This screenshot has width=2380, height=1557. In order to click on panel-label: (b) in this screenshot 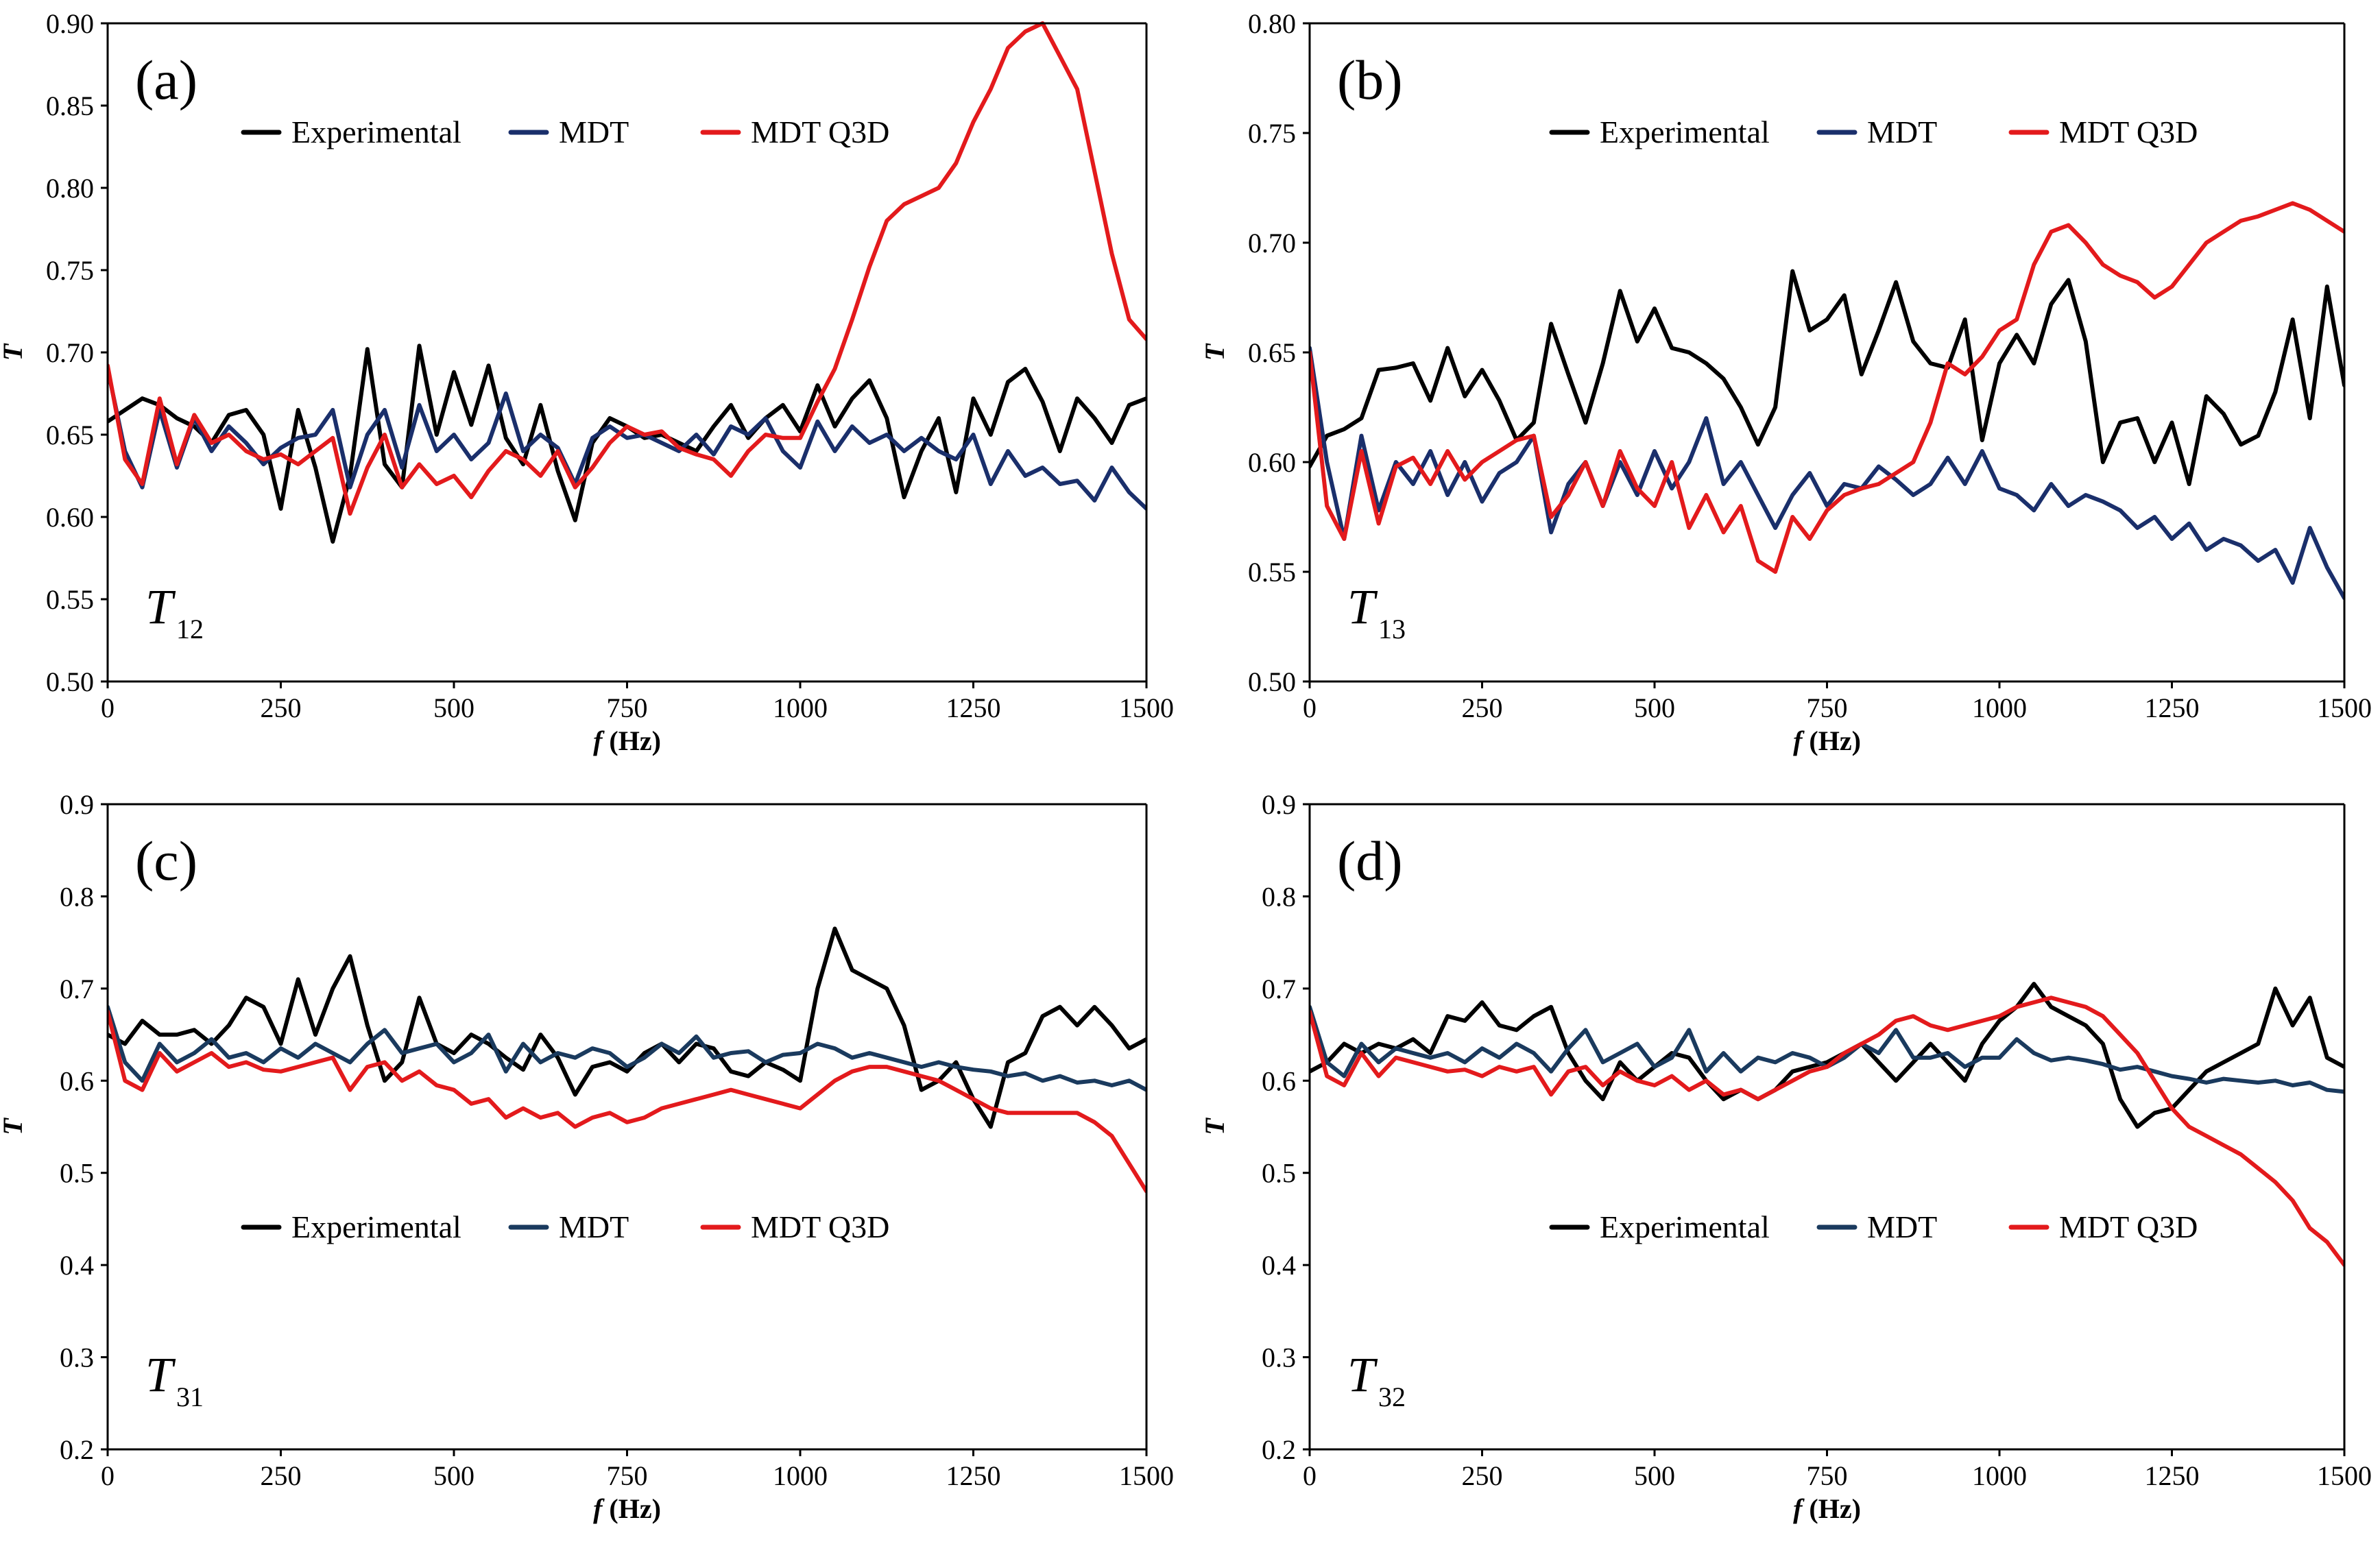, I will do `click(1370, 80)`.